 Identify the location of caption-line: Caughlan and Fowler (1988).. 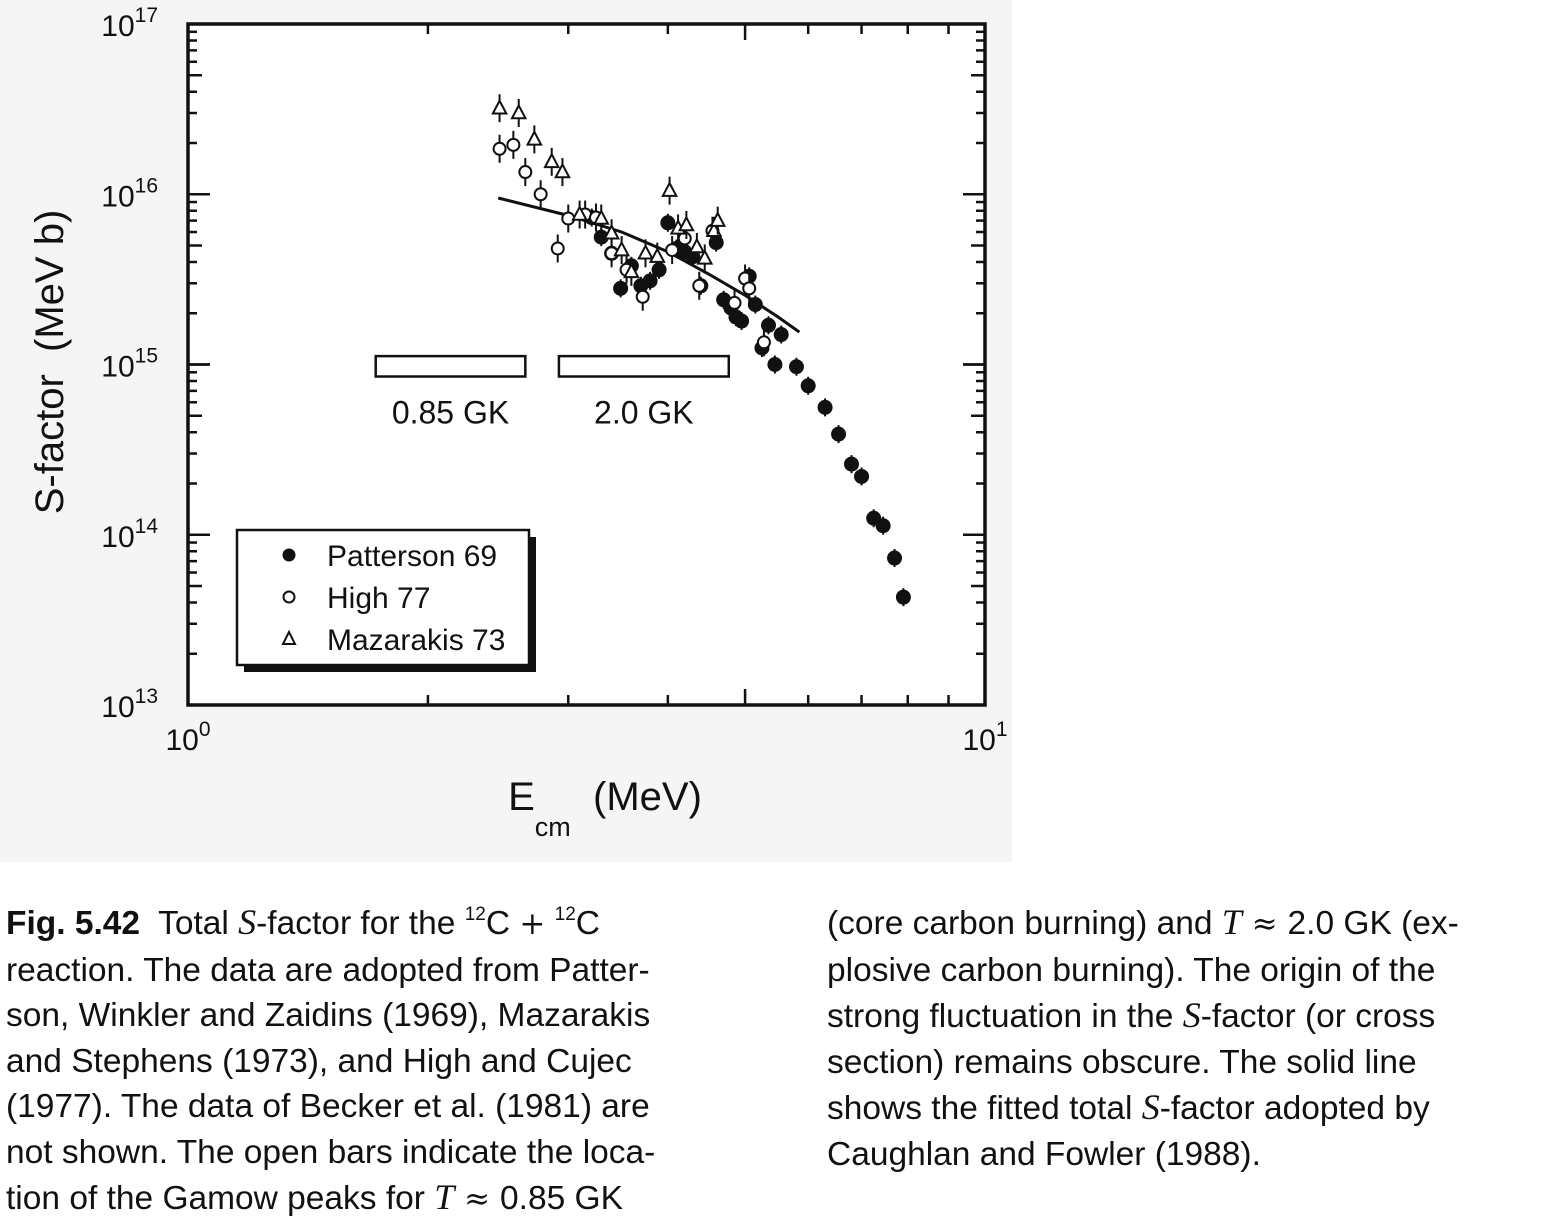
(1182, 1155).